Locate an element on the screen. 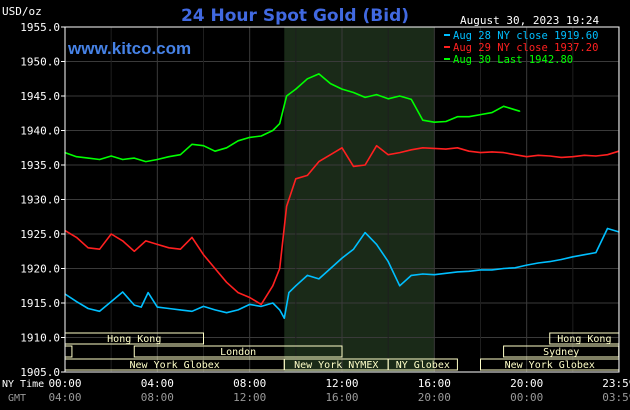 Image resolution: width=630 pixels, height=410 pixels. x-tick-label-gmt: 04:00 is located at coordinates (64, 397).